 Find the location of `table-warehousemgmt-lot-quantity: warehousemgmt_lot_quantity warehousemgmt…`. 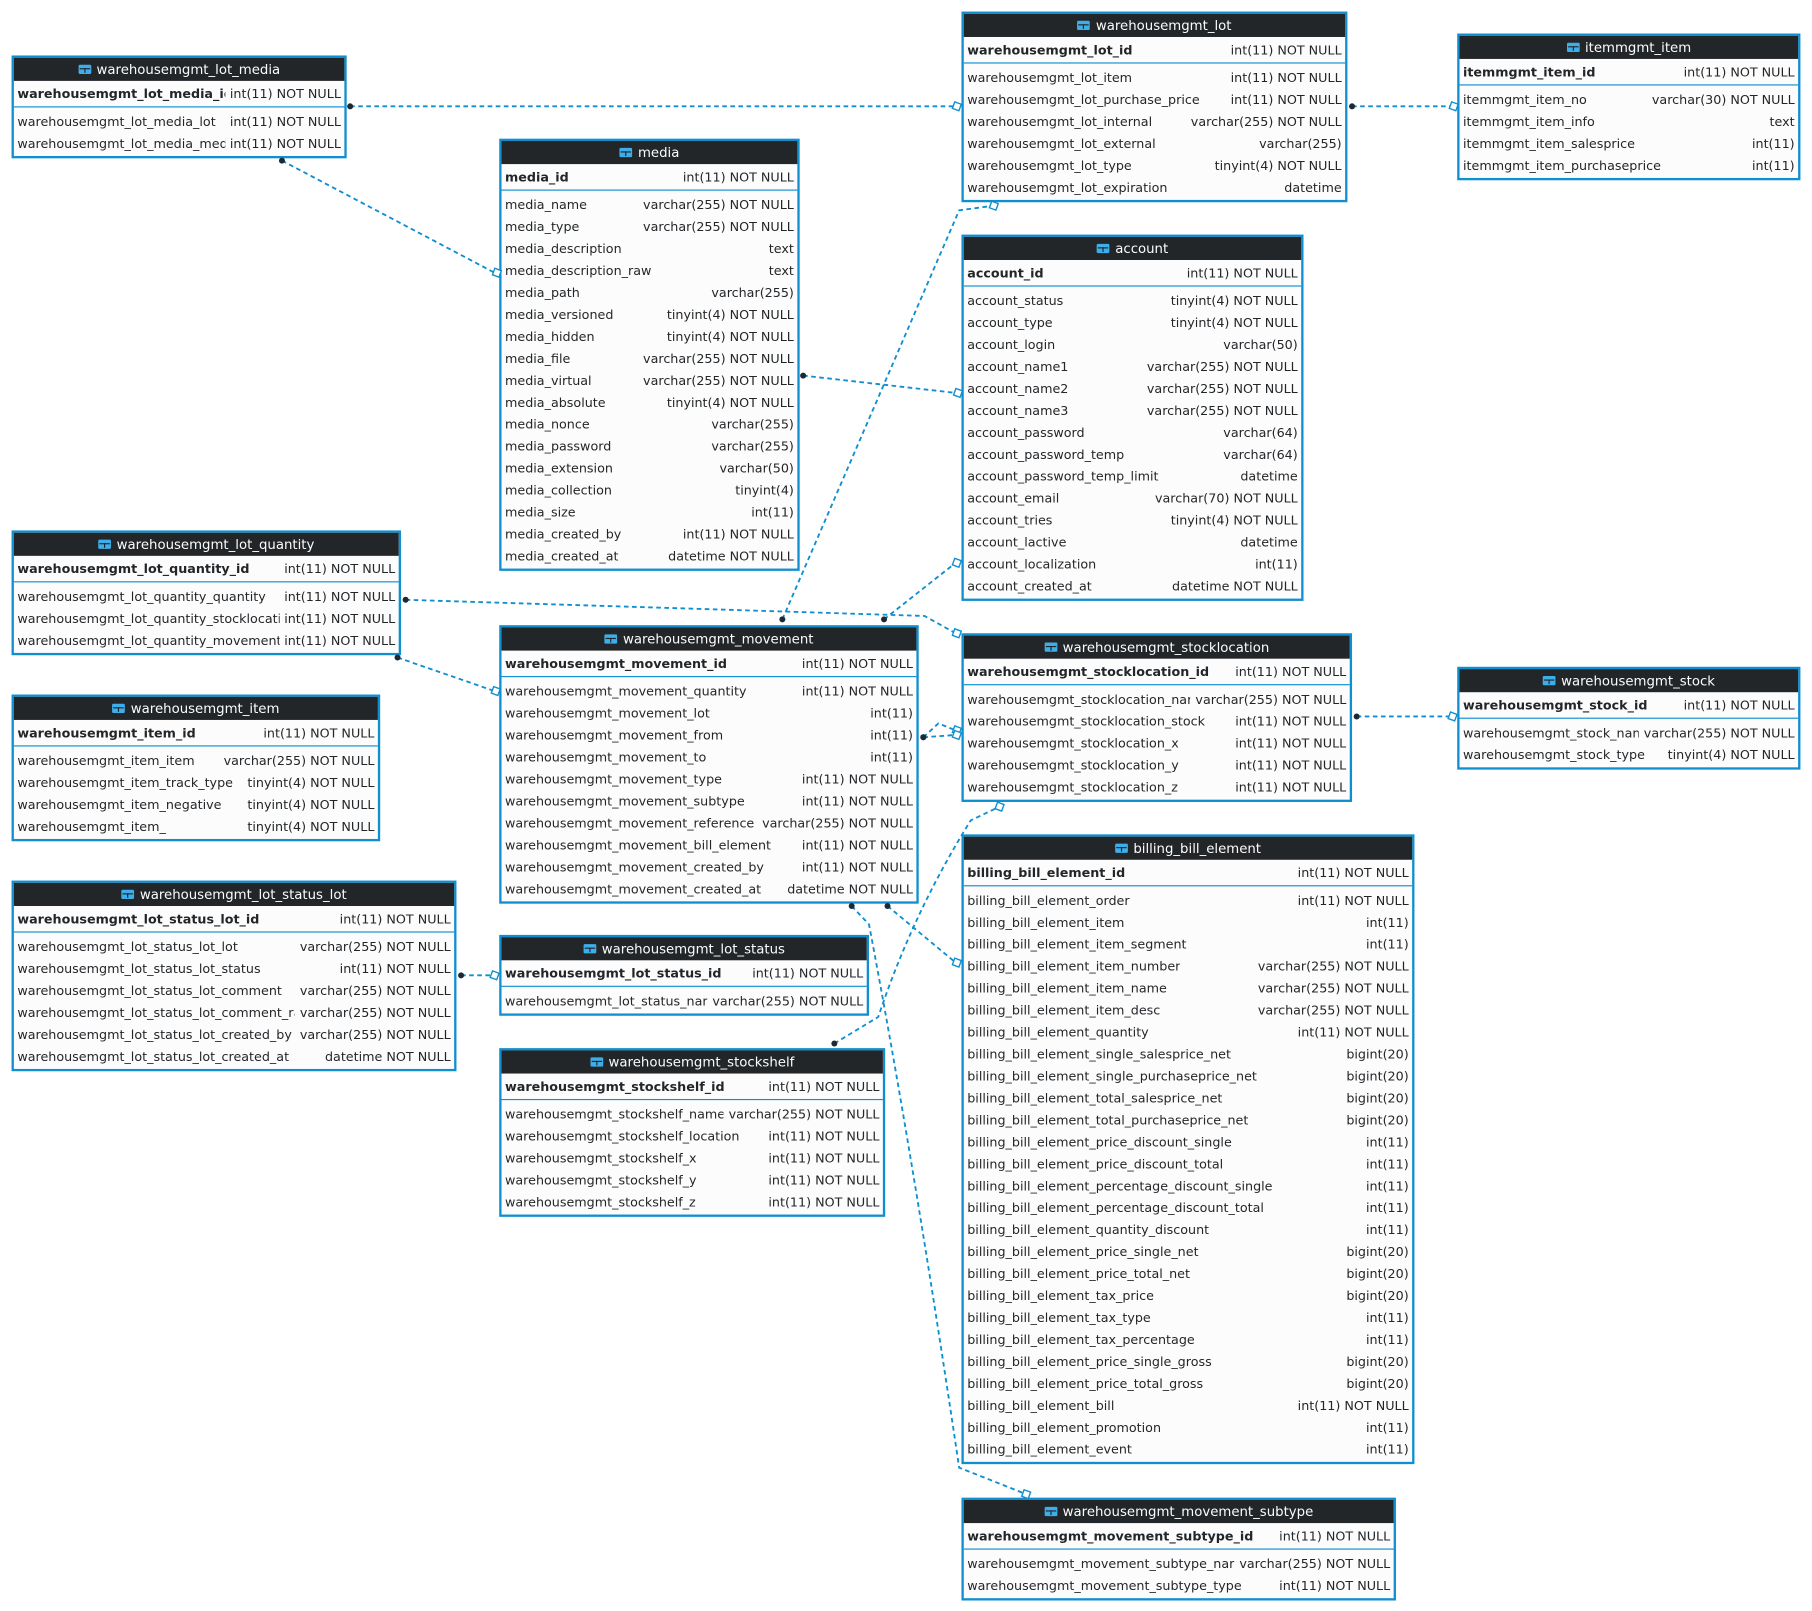

table-warehousemgmt-lot-quantity: warehousemgmt_lot_quantity warehousemgmt… is located at coordinates (206, 593).